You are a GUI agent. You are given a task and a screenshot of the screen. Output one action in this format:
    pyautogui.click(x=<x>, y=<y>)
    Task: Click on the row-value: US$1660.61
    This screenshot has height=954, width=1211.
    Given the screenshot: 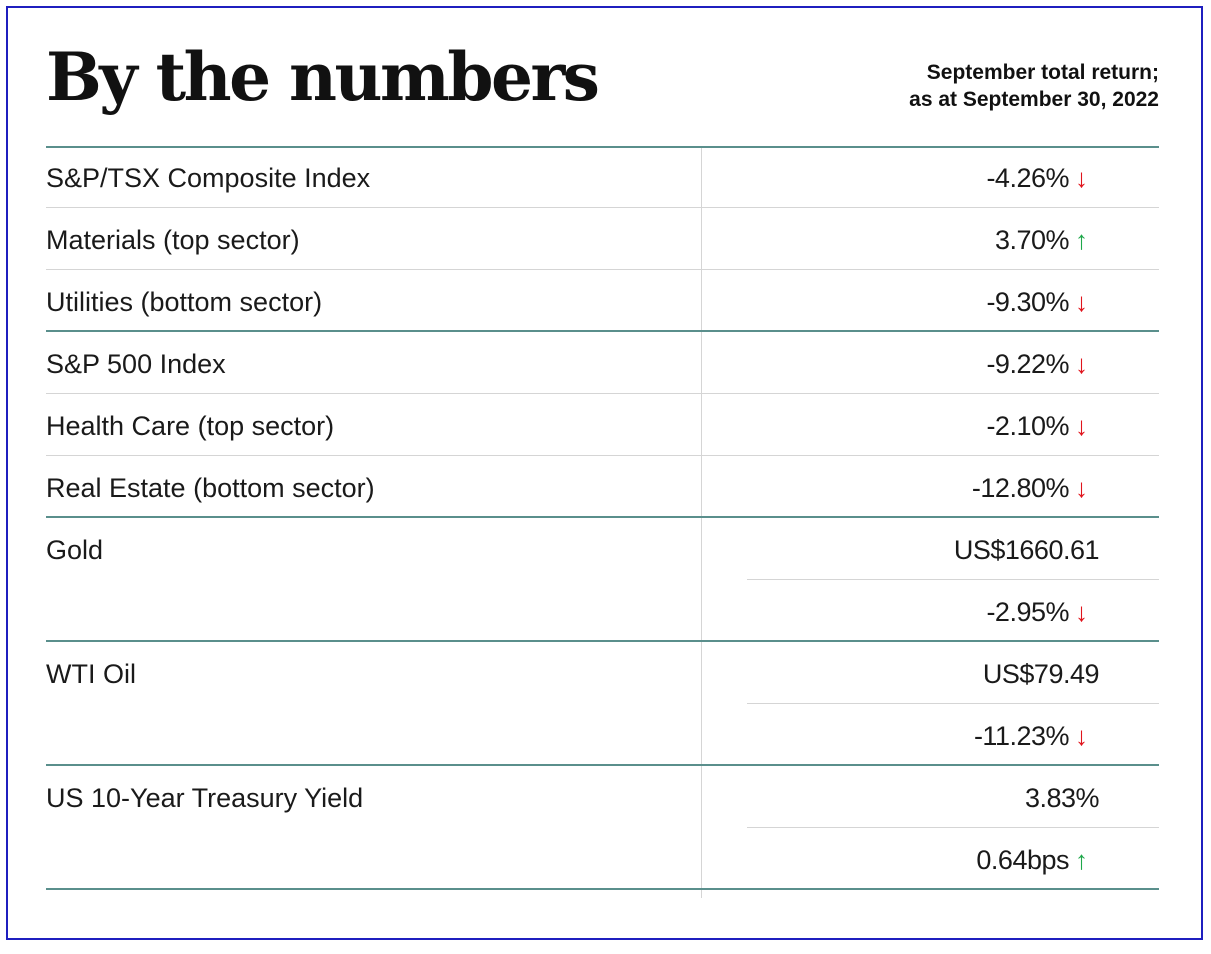 What is the action you would take?
    pyautogui.click(x=1026, y=549)
    